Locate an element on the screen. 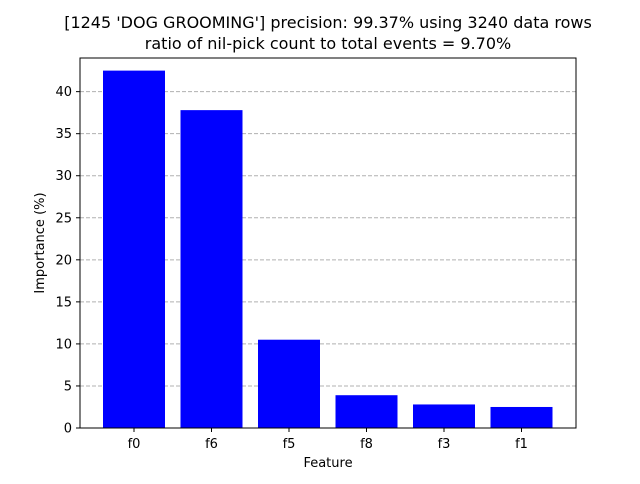 Image resolution: width=640 pixels, height=484 pixels. y-tick-label: 40 is located at coordinates (63, 92).